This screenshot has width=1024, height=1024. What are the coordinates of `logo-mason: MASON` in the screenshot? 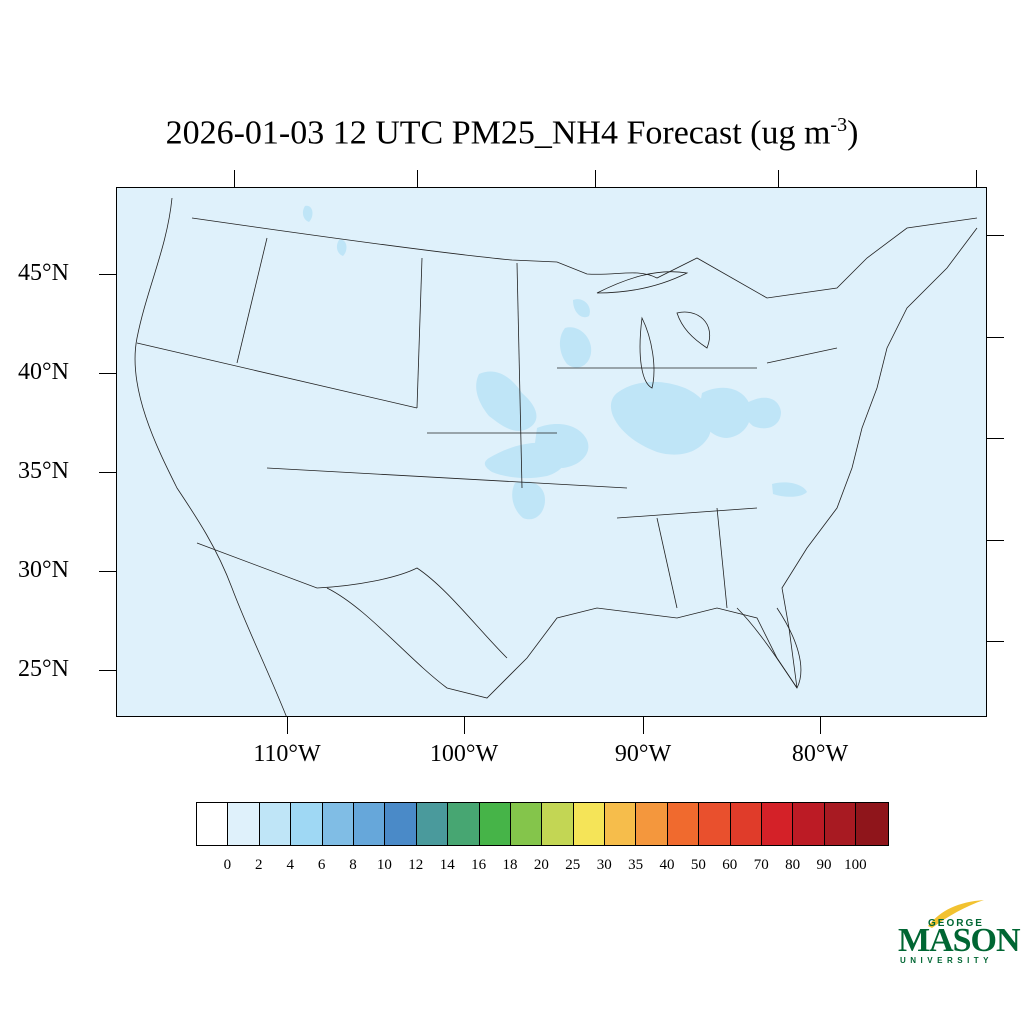 It's located at (959, 940).